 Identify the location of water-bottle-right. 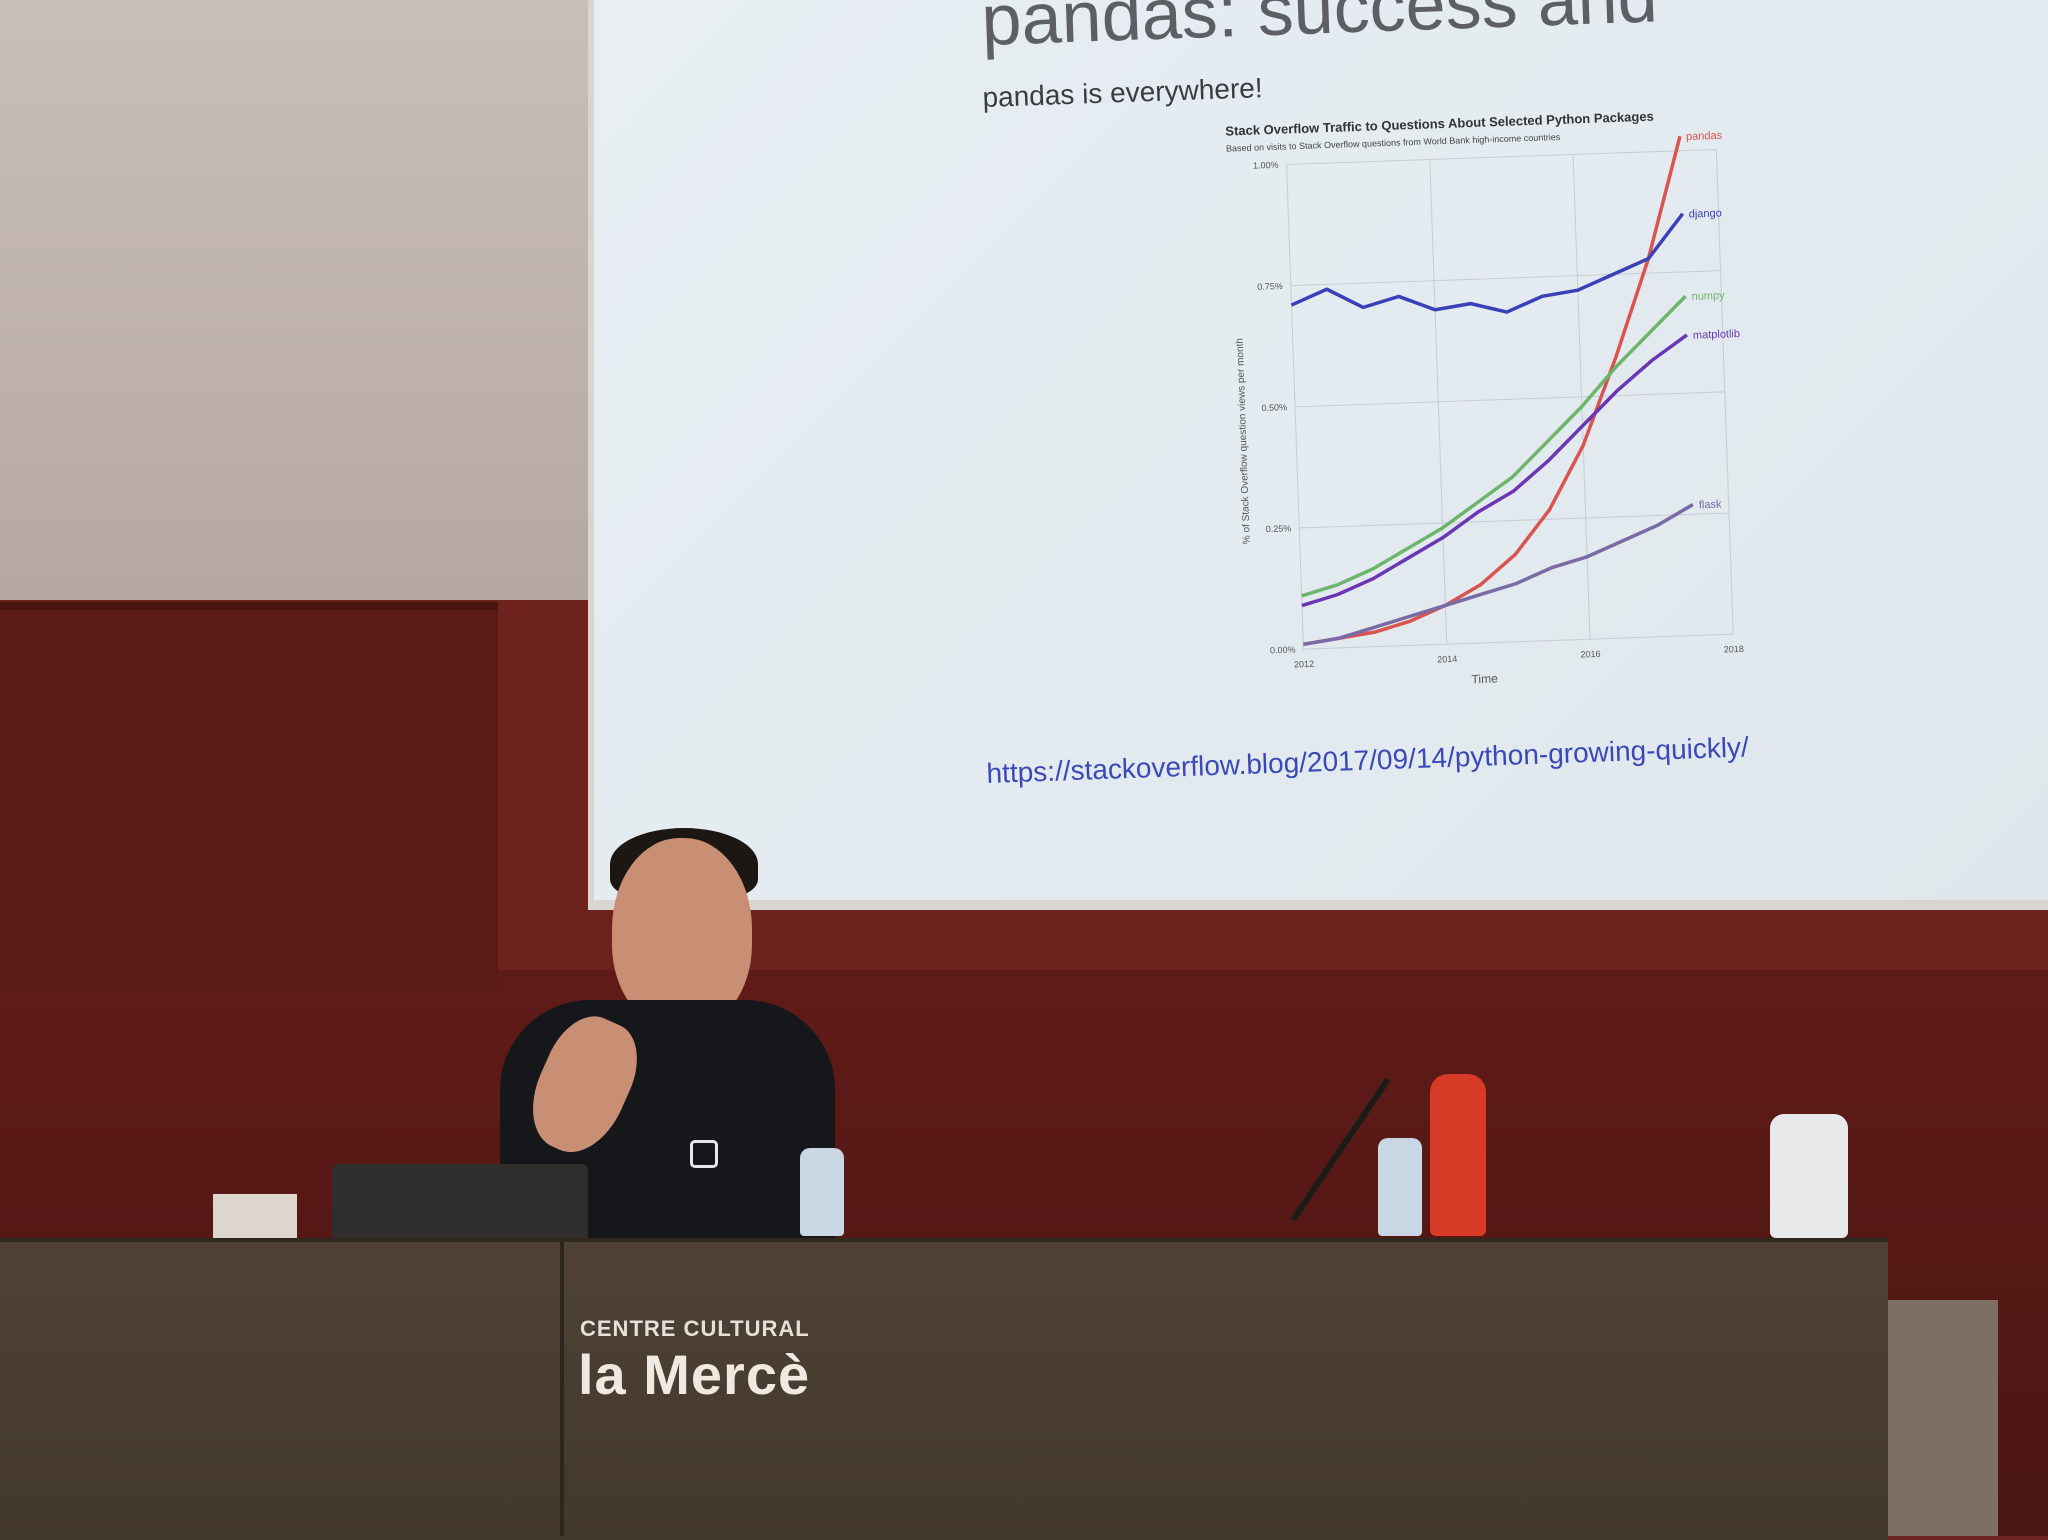
(1400, 1187).